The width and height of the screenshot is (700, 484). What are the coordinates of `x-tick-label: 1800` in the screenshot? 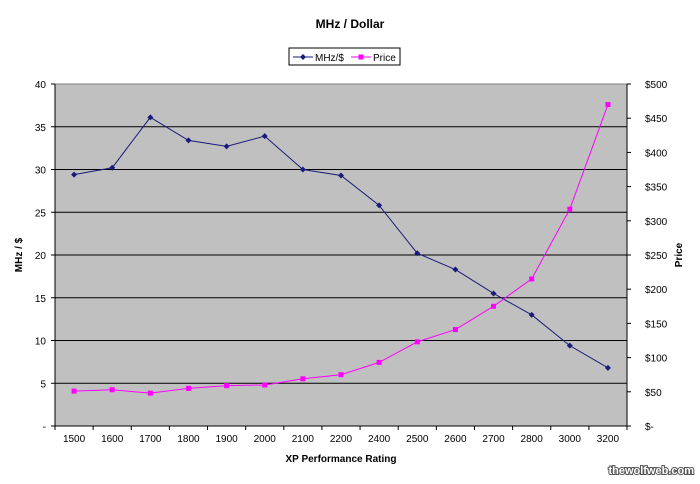 It's located at (188, 439).